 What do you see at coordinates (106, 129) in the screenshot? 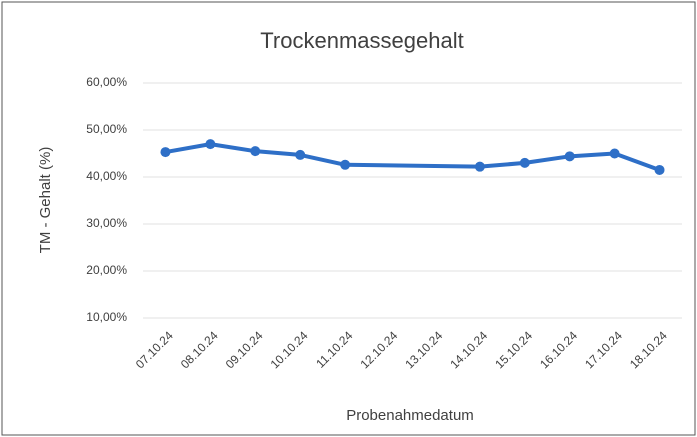
I see `y-tick-label: 50,00%` at bounding box center [106, 129].